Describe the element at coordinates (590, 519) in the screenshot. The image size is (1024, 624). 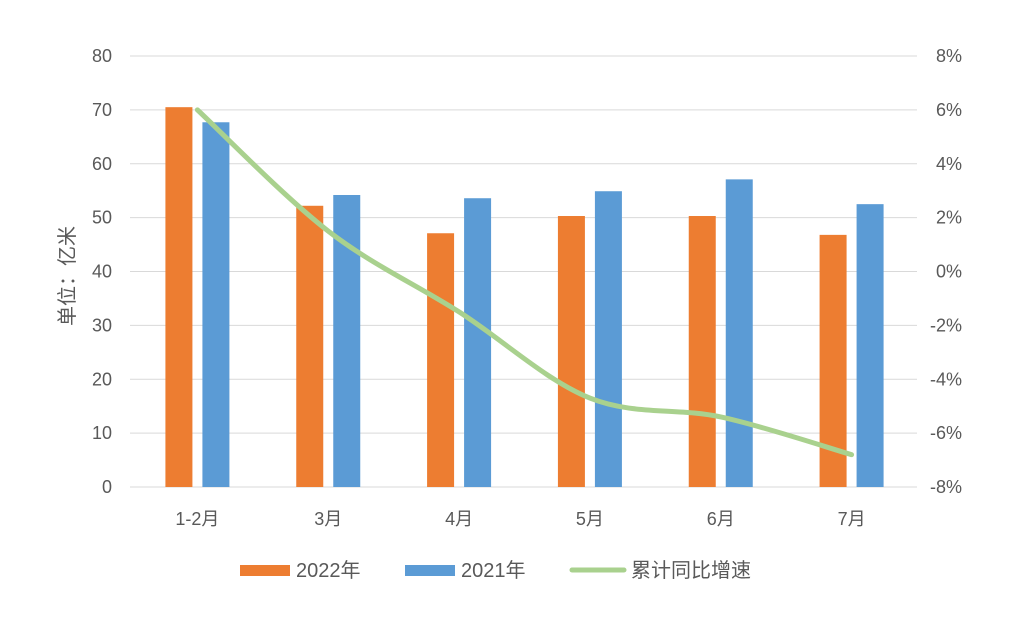
I see `x-tick-label: 5月` at that location.